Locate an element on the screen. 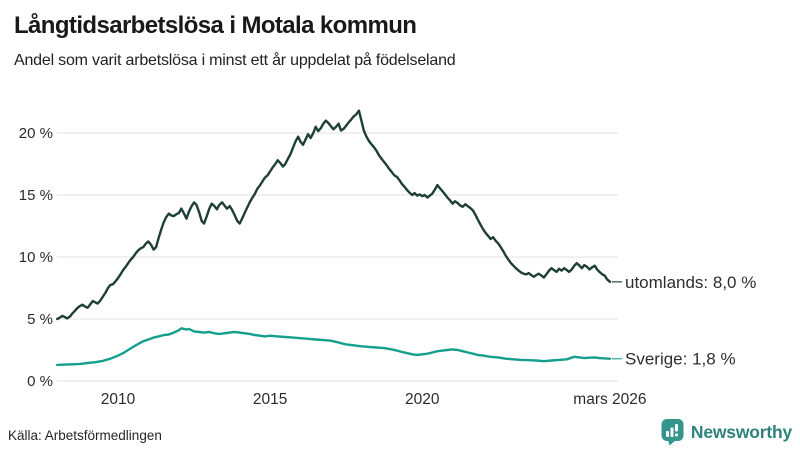 This screenshot has height=450, width=800. source-note: Källa: Arbetsförmedlingen is located at coordinates (85, 435).